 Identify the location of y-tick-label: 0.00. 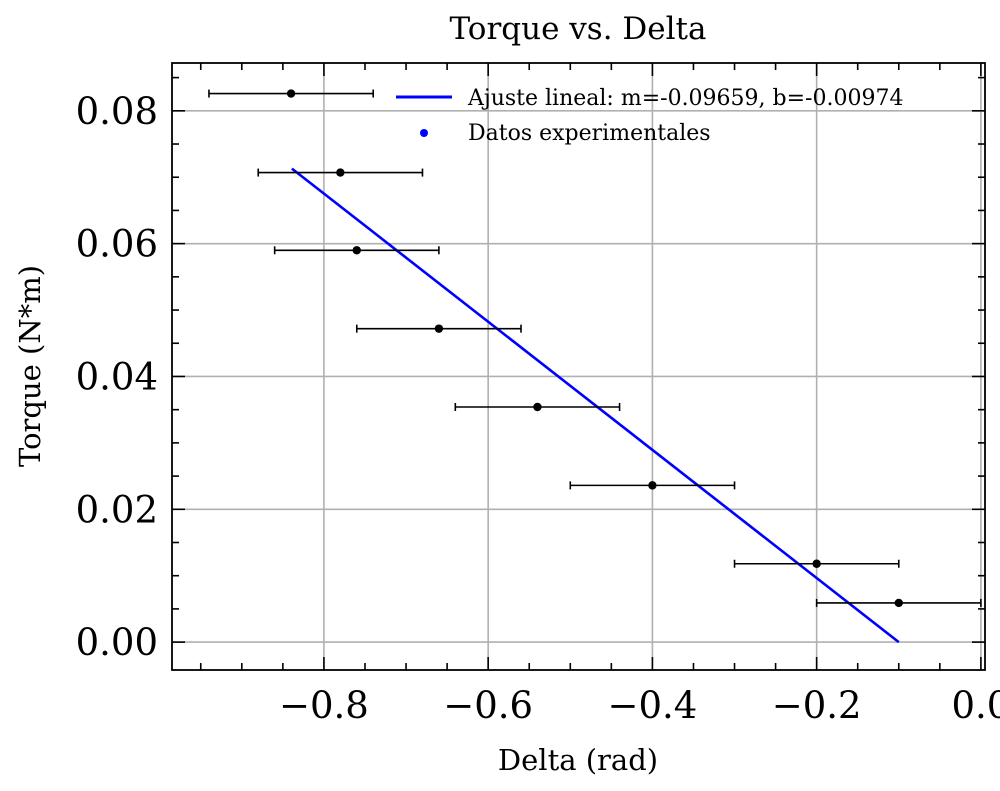
(117, 642).